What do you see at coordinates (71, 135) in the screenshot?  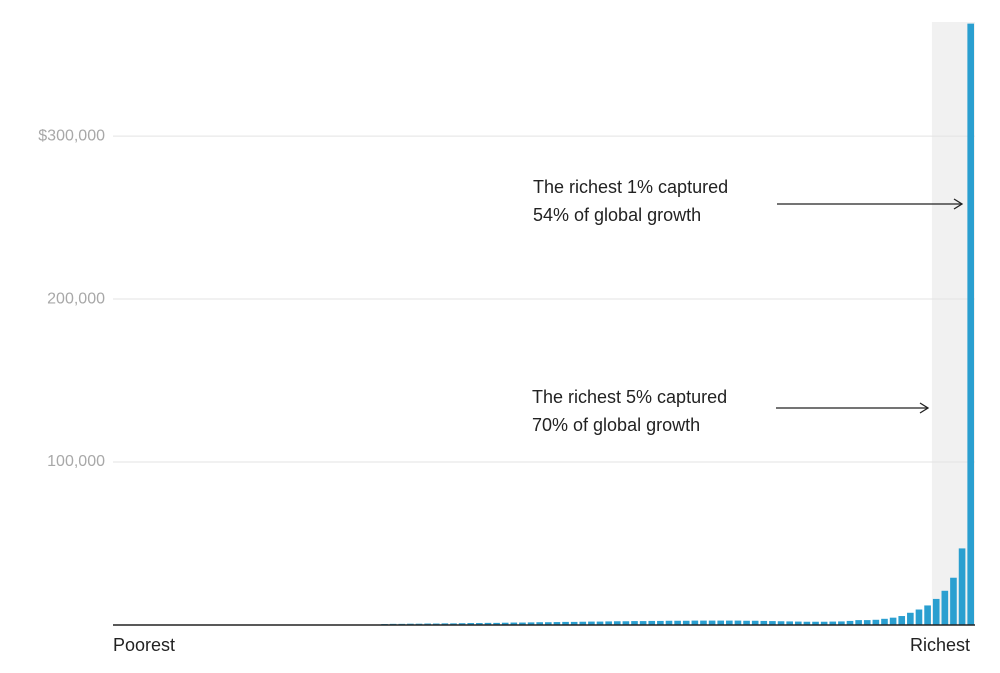 I see `y-tick-label: $300,000` at bounding box center [71, 135].